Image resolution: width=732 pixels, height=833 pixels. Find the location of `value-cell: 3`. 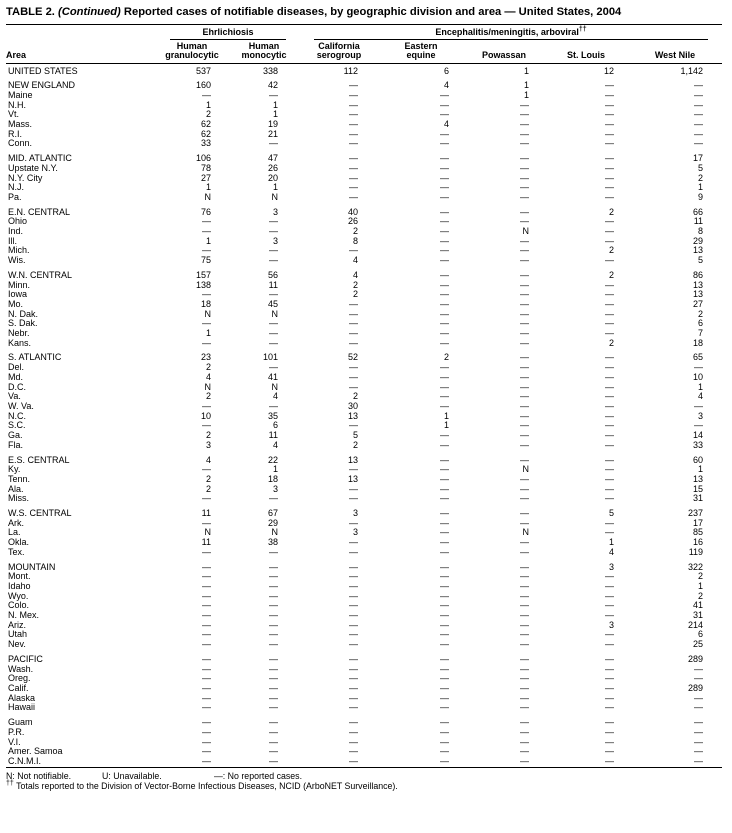

value-cell: 3 is located at coordinates (275, 211).